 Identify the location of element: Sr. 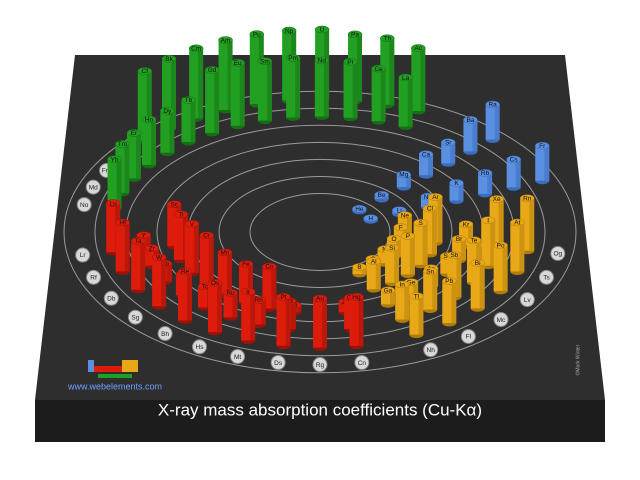
(448, 152).